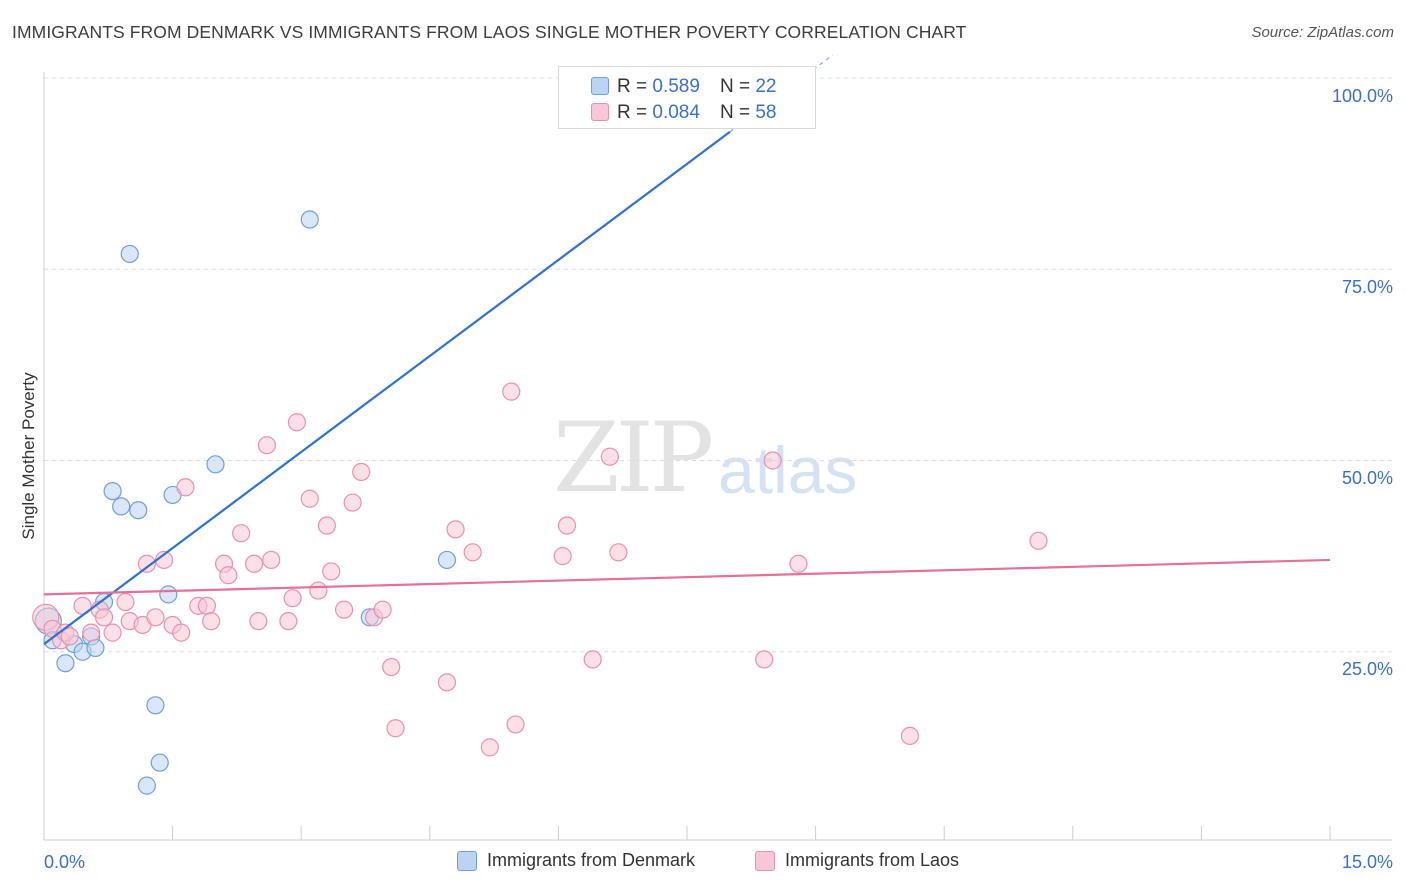 This screenshot has width=1406, height=892. What do you see at coordinates (591, 860) in the screenshot?
I see `legend-label-denmark: Immigrants from Denmark` at bounding box center [591, 860].